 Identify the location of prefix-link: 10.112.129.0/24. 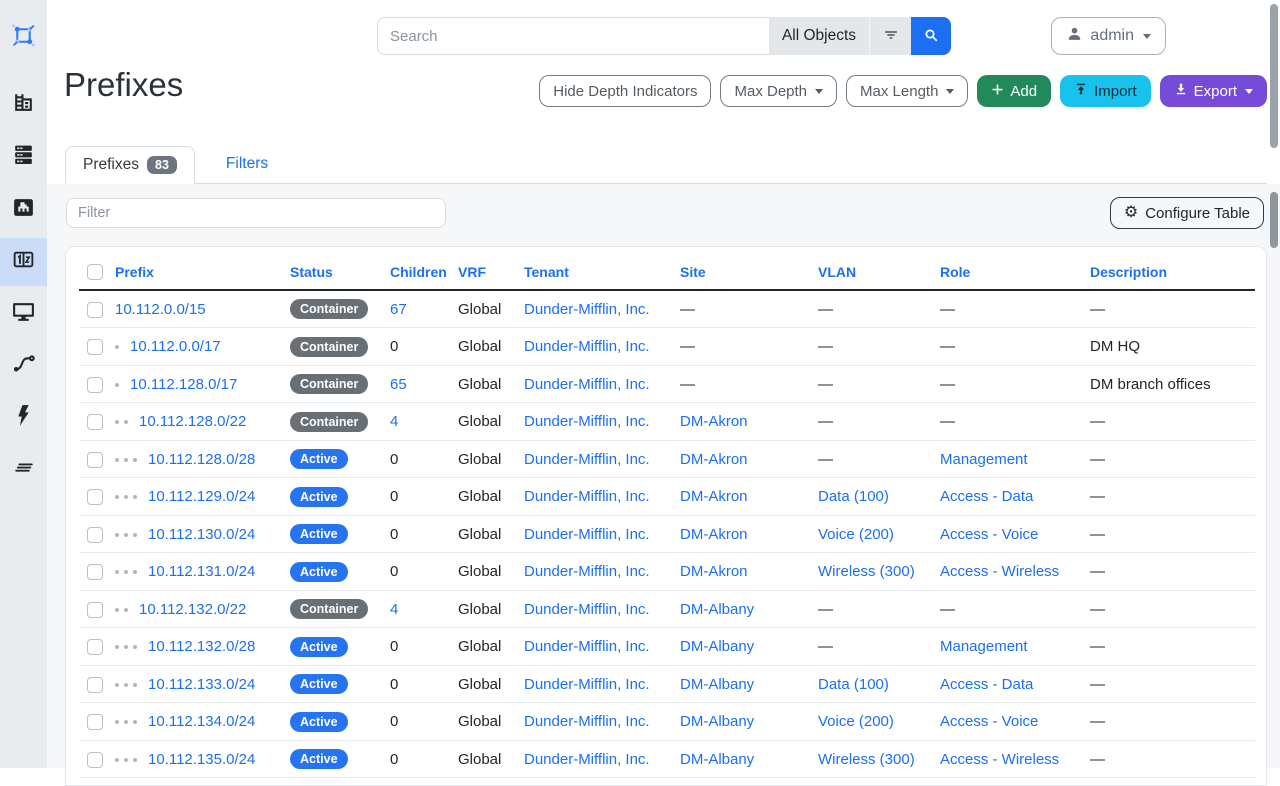
(201, 496).